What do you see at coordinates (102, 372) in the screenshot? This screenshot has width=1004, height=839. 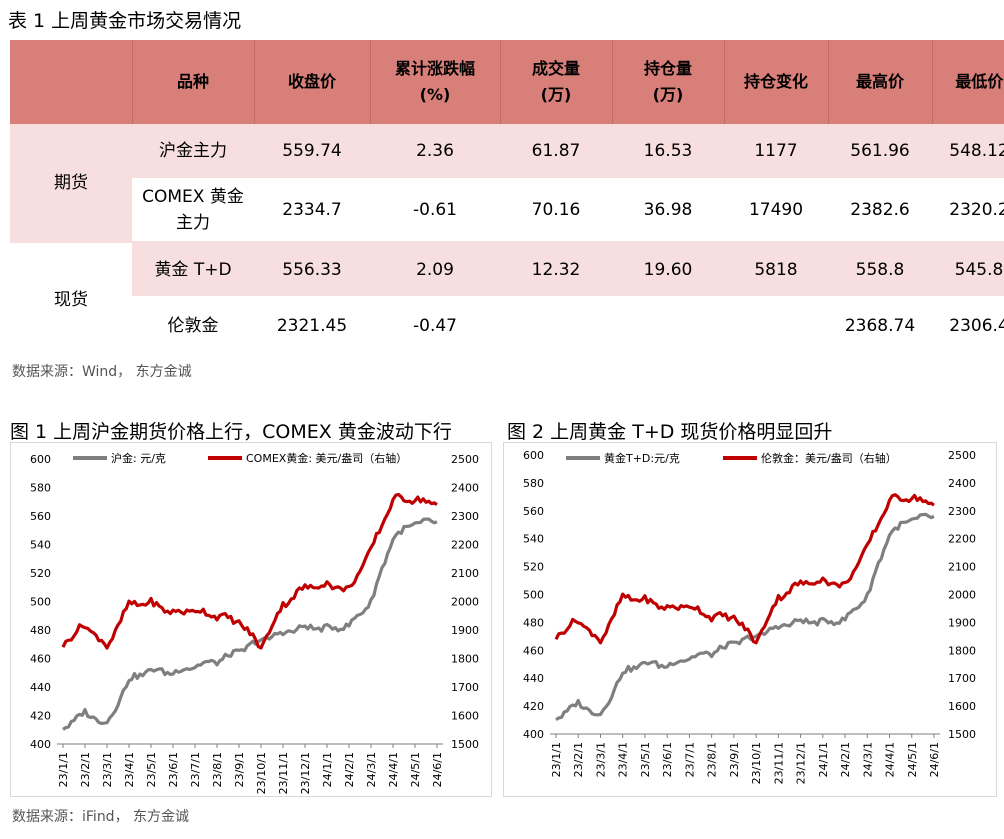 I see `table-source-note: 数据来源：Wind， 东方金诚` at bounding box center [102, 372].